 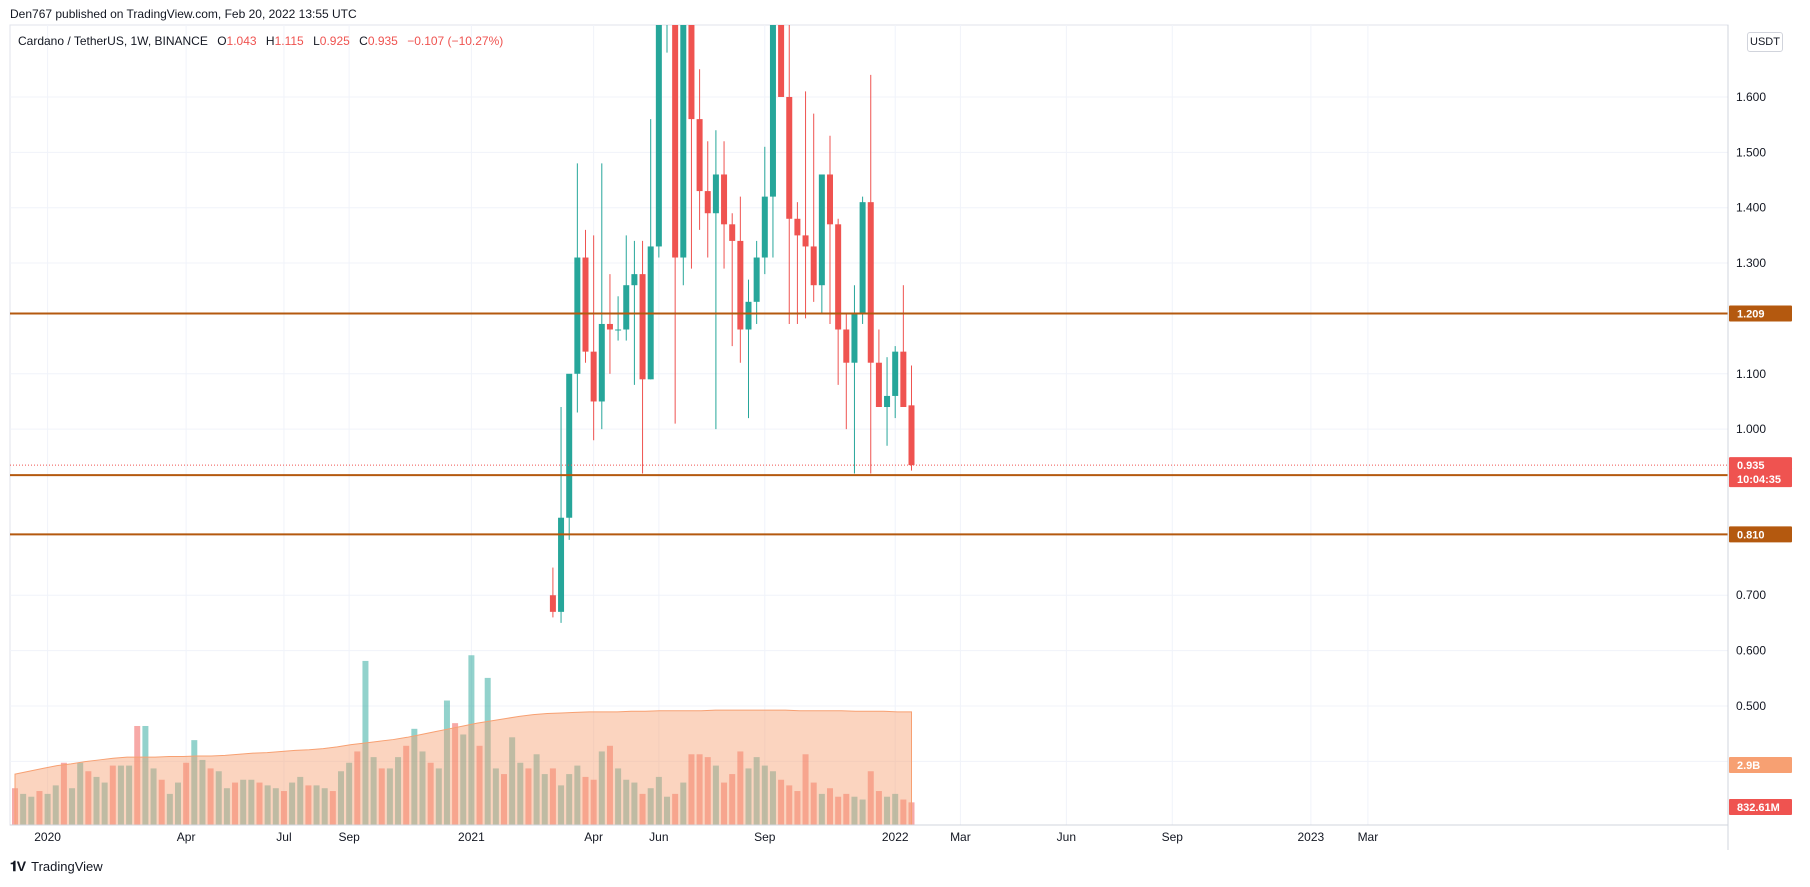 What do you see at coordinates (113, 41) in the screenshot?
I see `symbol-label: Cardano / TetherUS, 1W, BINANCE` at bounding box center [113, 41].